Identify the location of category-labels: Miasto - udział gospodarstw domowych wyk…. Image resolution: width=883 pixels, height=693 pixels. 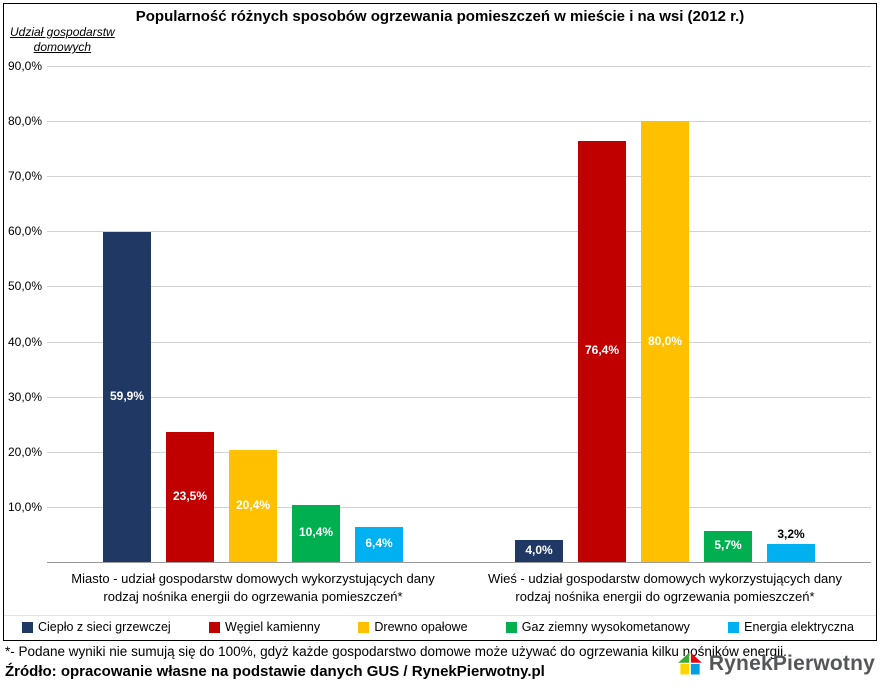
(459, 587).